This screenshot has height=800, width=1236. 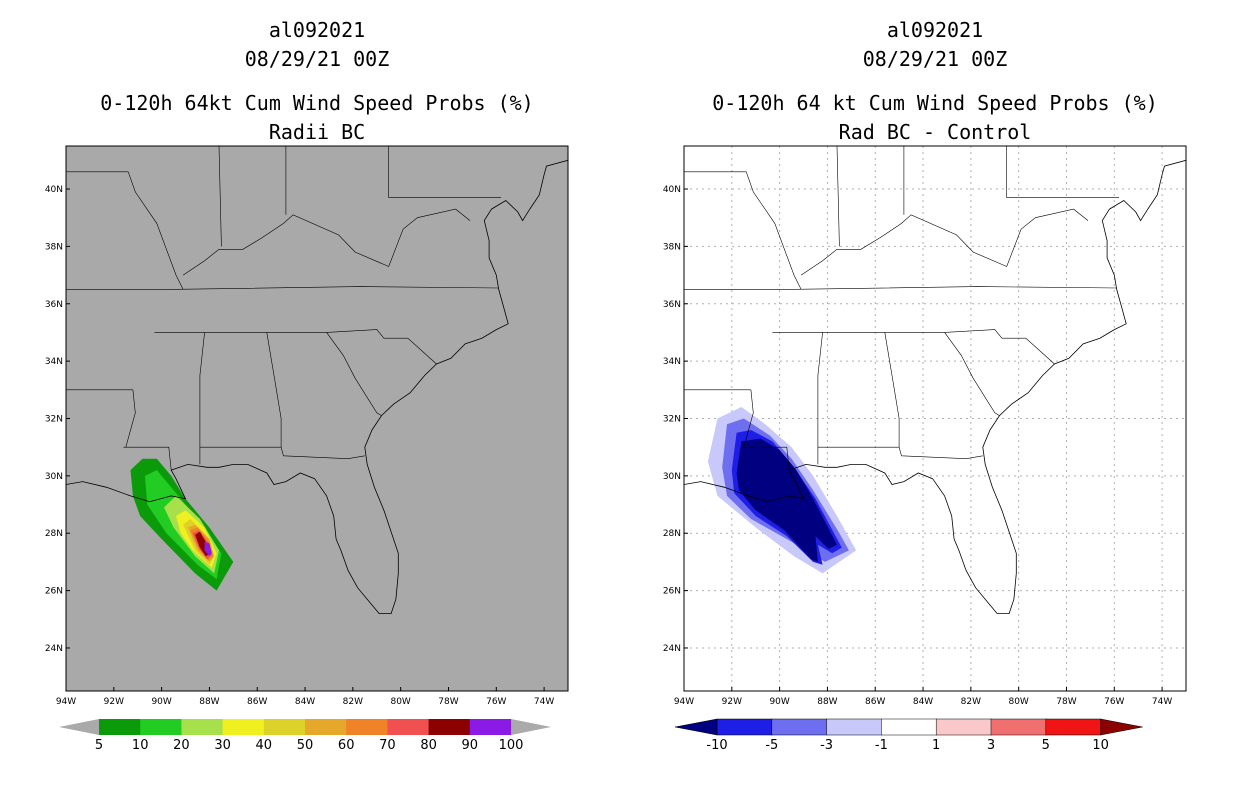 I want to click on colorbar-label: 40, so click(x=264, y=745).